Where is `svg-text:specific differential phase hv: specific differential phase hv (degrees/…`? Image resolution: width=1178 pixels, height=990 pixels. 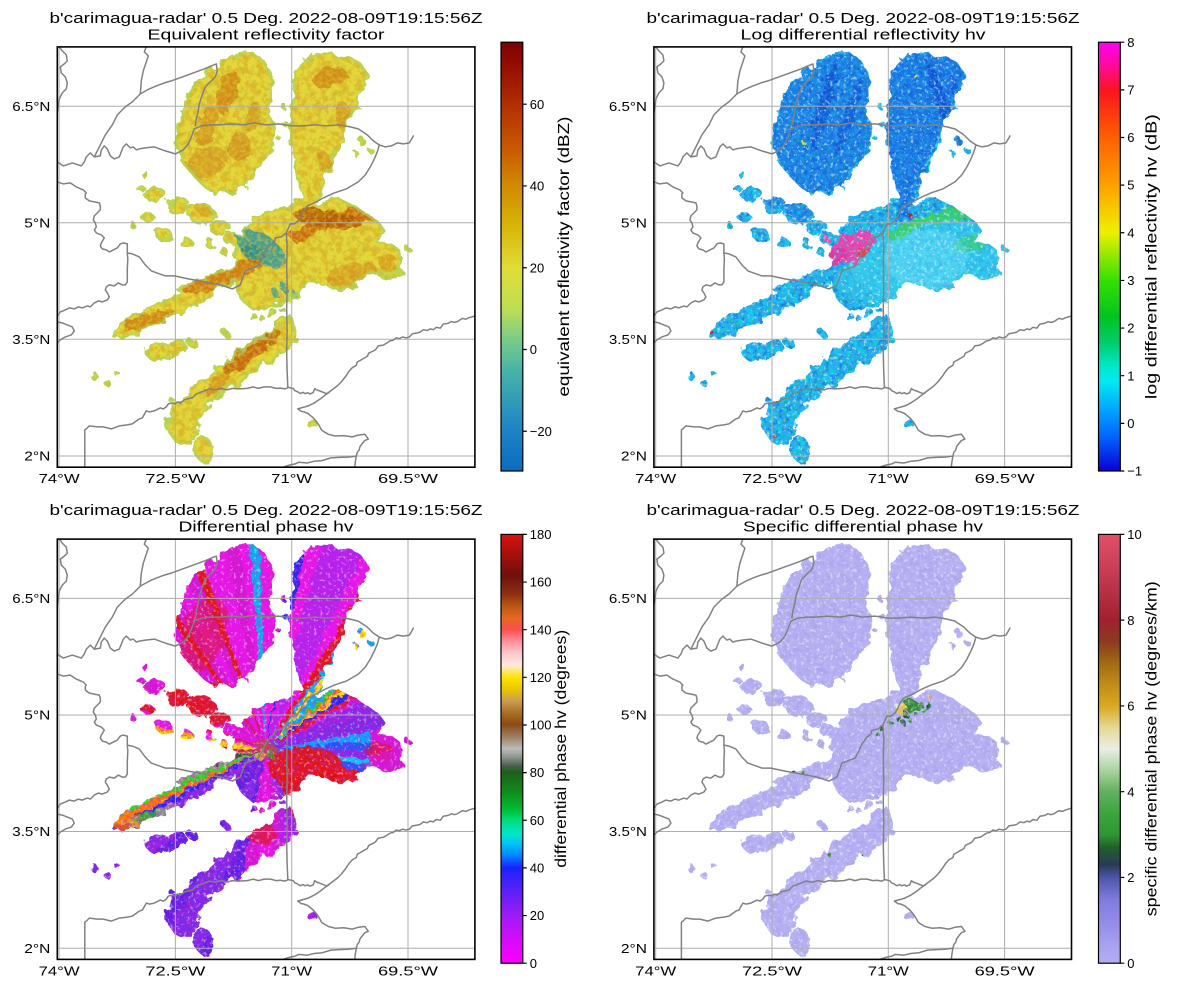
svg-text:specific differential phase hv: specific differential phase hv (degrees/… is located at coordinates (1151, 748).